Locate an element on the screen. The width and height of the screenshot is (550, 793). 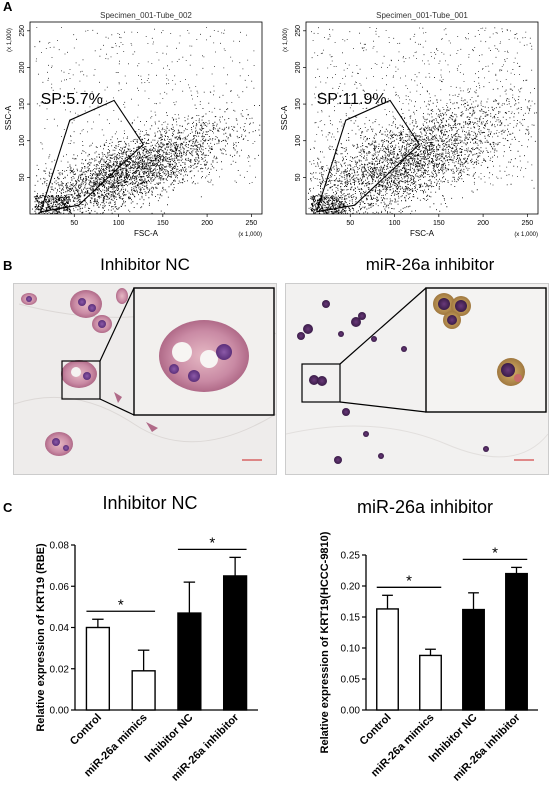
panel-letter-a: A is located at coordinates (8, 7).